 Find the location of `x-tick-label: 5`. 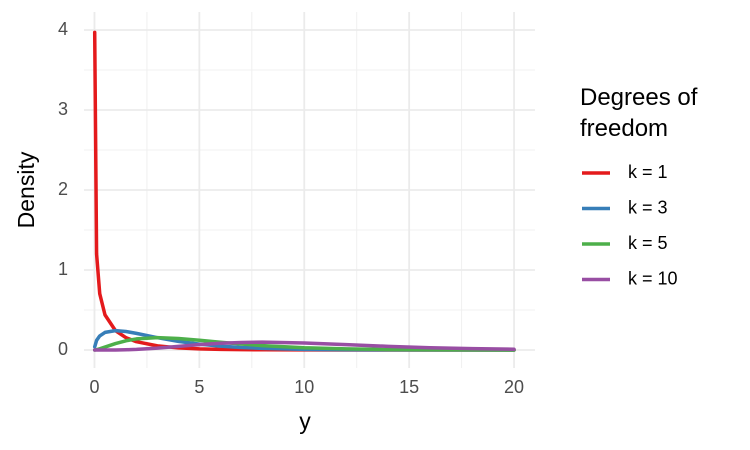

x-tick-label: 5 is located at coordinates (199, 387).